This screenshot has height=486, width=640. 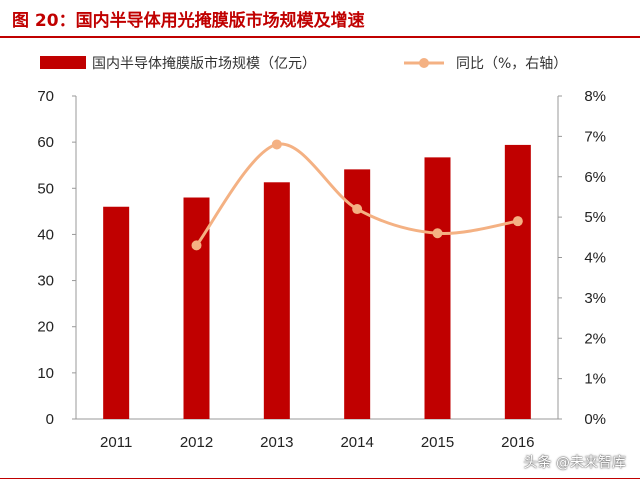 I want to click on x-tick-label: 2015, so click(x=437, y=442).